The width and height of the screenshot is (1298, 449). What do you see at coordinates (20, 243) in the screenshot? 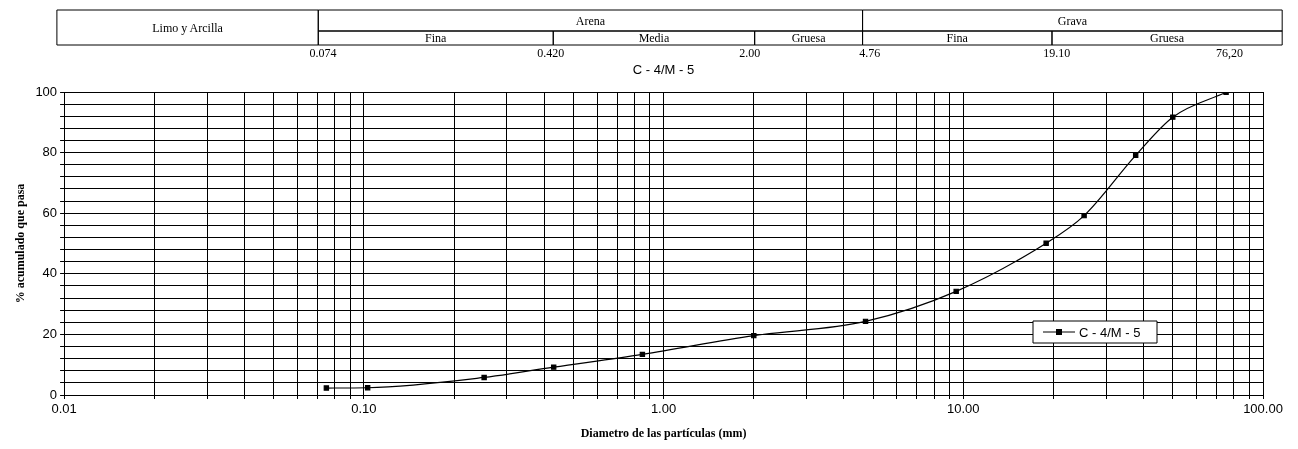
I see `y-axis-title: % acumulado que pasa` at bounding box center [20, 243].